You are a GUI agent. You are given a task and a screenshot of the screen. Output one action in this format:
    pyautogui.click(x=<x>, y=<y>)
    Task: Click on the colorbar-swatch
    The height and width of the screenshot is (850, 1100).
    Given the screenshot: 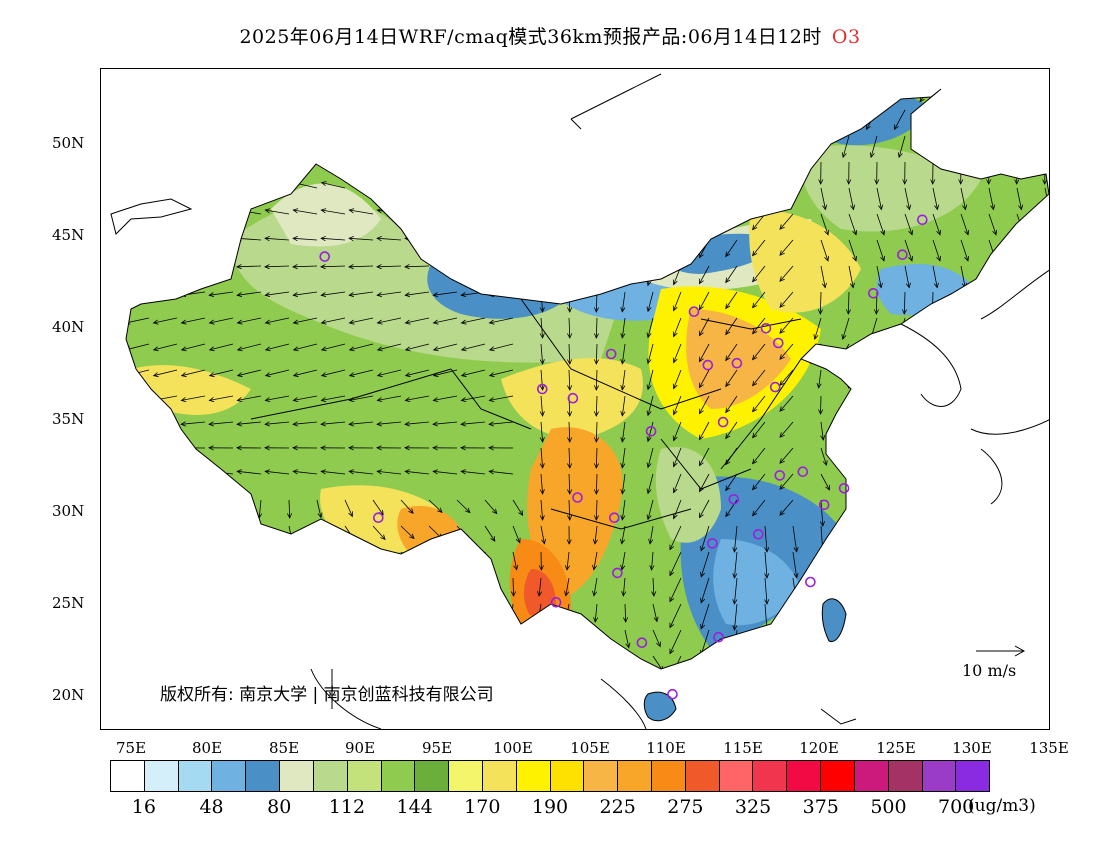 What is the action you would take?
    pyautogui.click(x=398, y=776)
    